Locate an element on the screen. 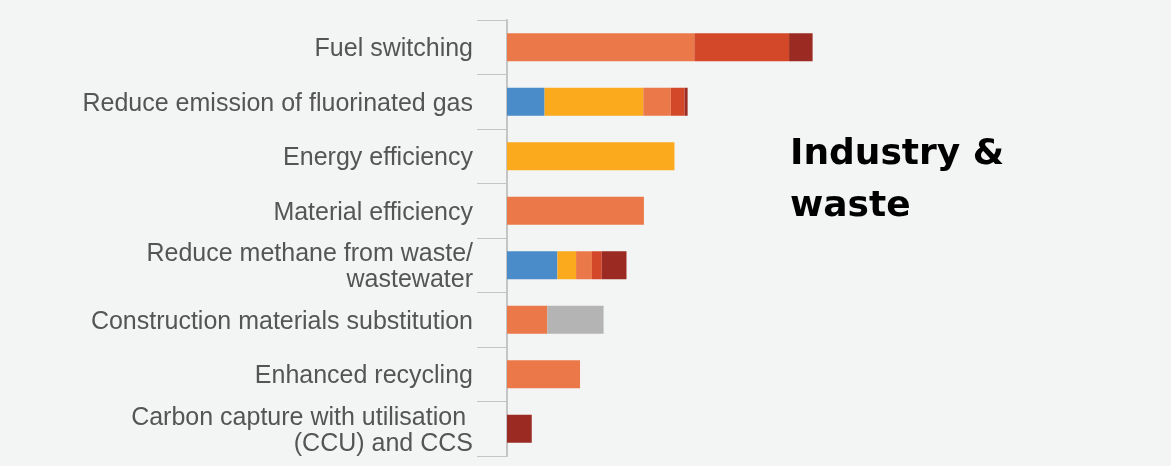  y-tick-label: Fuel switching is located at coordinates (393, 47).